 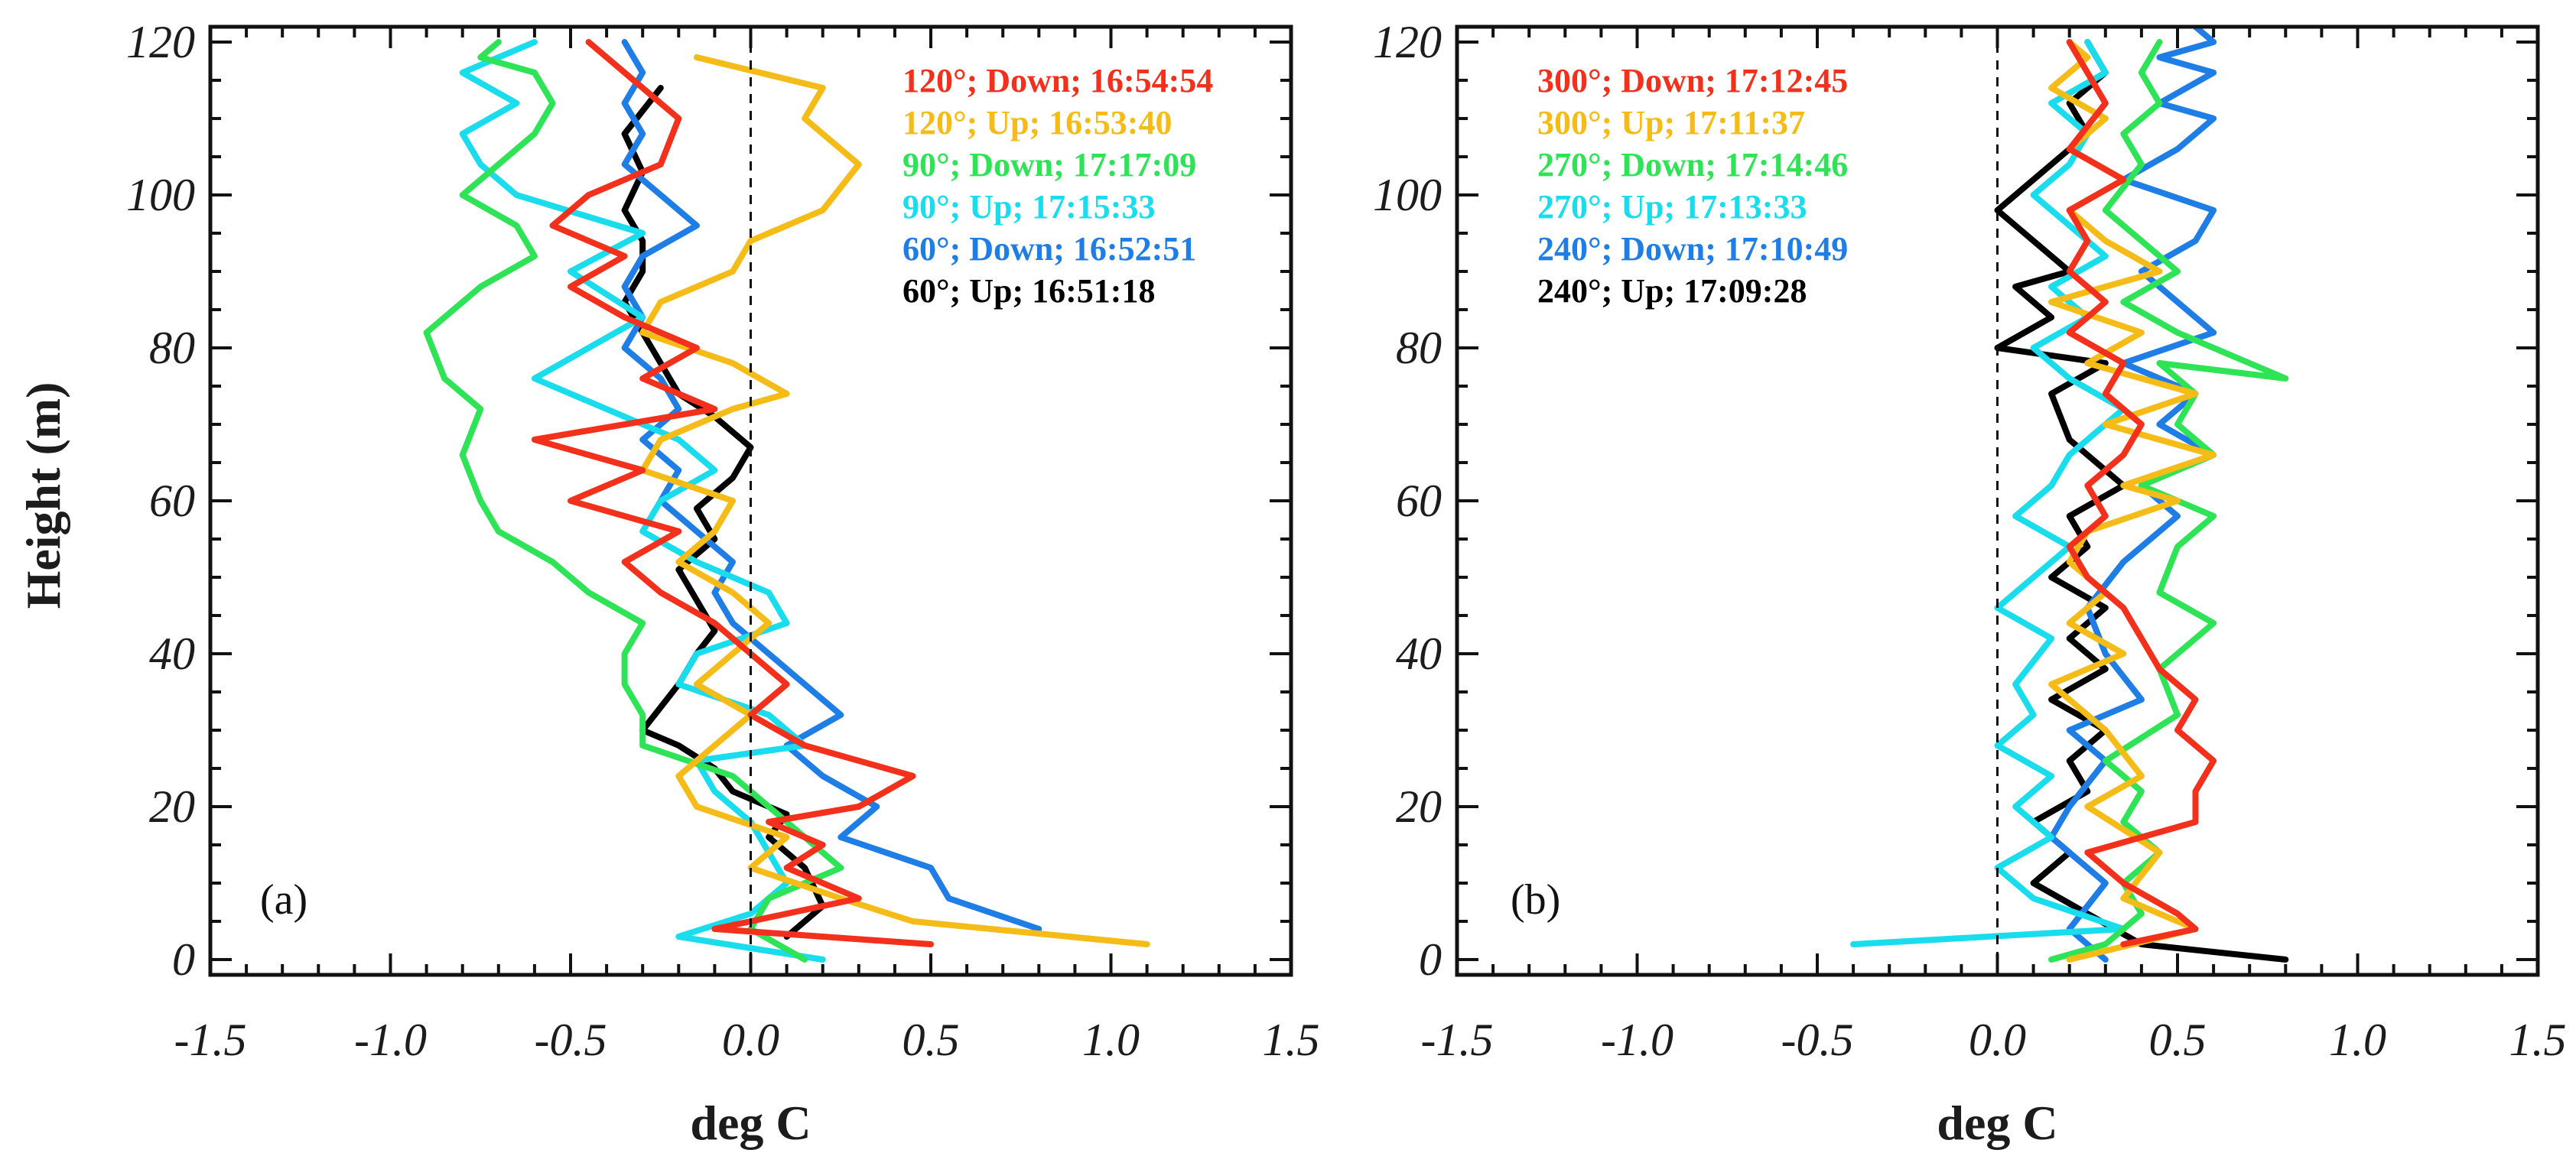 I want to click on legend-entry: 60°; Down; 16:52:51, so click(x=1049, y=249).